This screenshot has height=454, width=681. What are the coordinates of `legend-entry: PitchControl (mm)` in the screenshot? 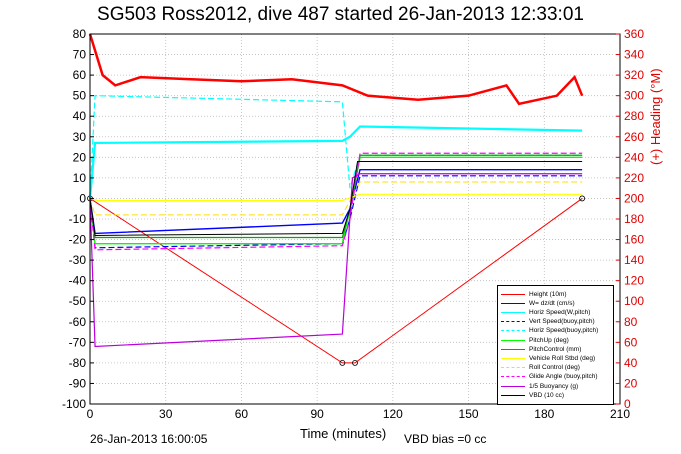 It's located at (539, 349).